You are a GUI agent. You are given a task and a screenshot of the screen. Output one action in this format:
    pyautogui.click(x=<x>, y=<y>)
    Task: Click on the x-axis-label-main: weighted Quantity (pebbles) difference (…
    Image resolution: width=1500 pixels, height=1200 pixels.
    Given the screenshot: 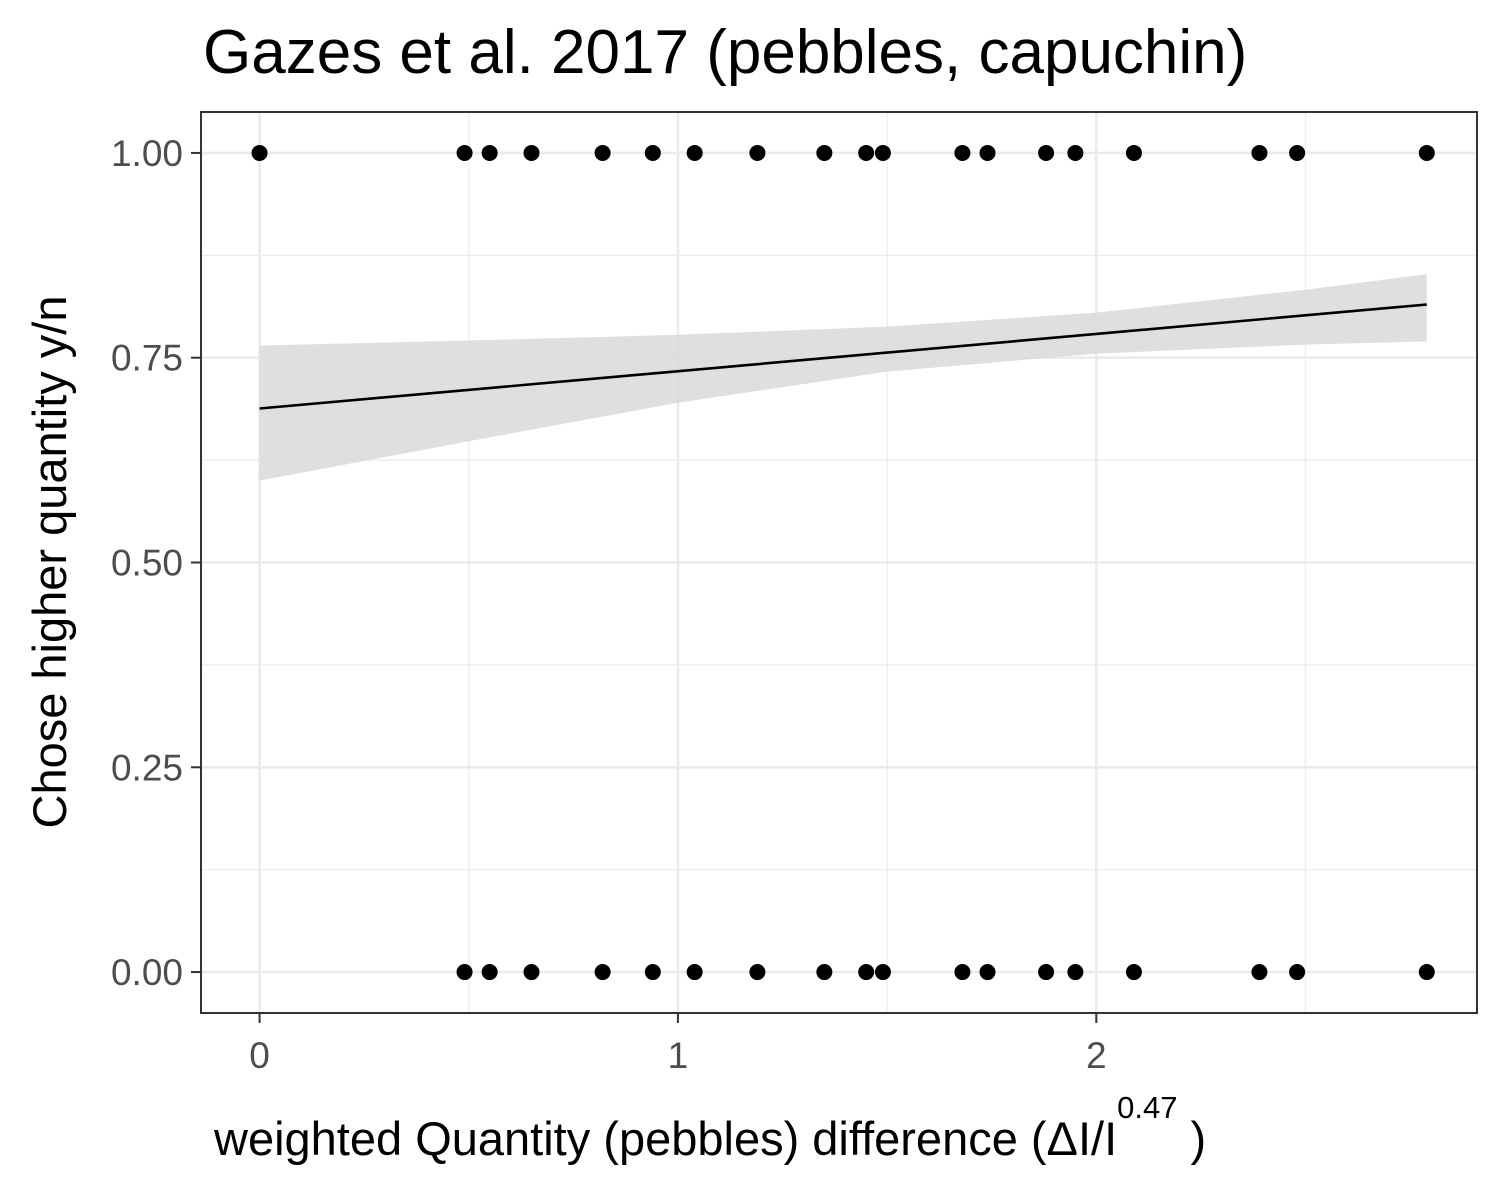 What is the action you would take?
    pyautogui.click(x=665, y=1138)
    